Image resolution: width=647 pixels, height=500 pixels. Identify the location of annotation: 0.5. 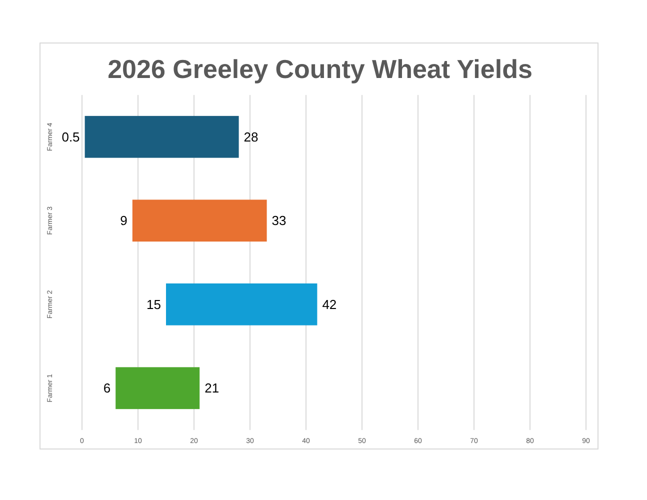
(71, 136).